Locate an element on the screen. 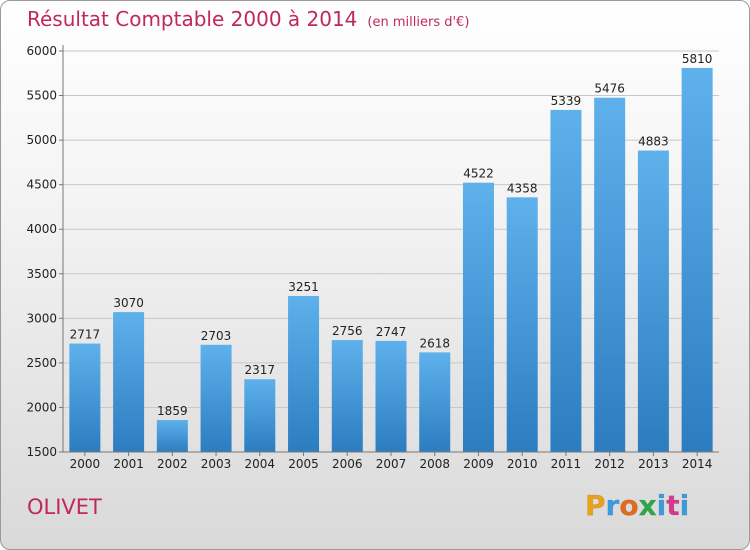  data-label-2001: 3070 is located at coordinates (128, 303).